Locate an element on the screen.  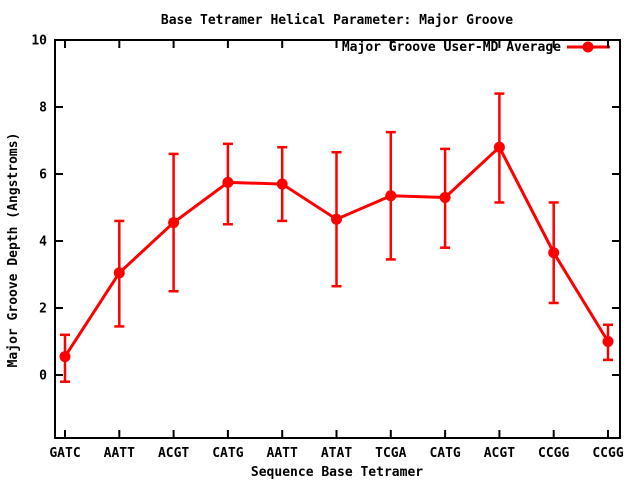
legend-label: Major Groove User-MD Average is located at coordinates (451, 47).